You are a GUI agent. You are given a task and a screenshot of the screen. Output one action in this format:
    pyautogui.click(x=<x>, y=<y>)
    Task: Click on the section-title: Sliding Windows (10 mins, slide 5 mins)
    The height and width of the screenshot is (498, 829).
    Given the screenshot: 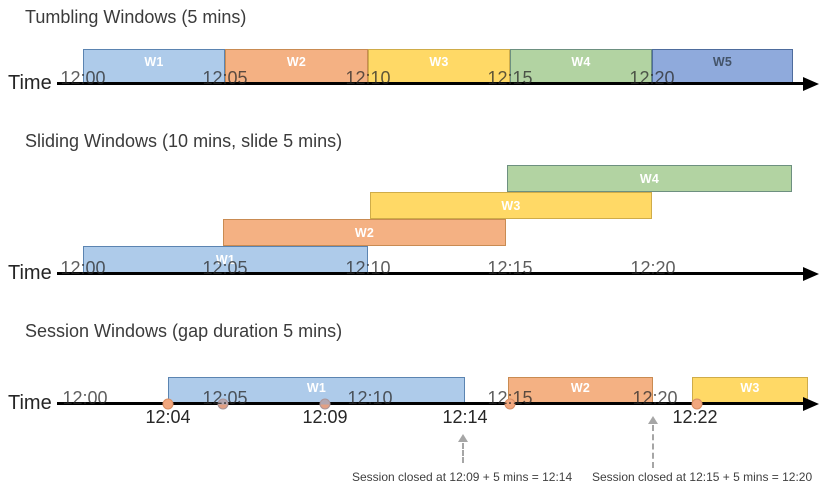 What is the action you would take?
    pyautogui.click(x=184, y=141)
    